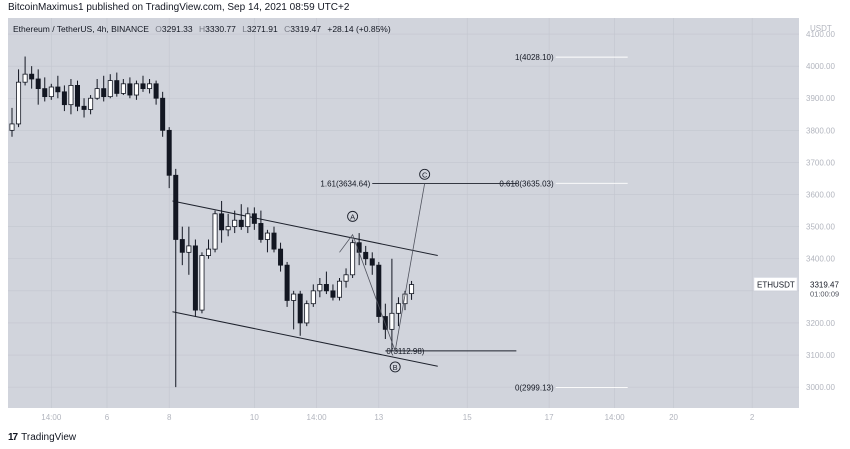 This screenshot has width=850, height=449. I want to click on x-tick-label: 6, so click(107, 417).